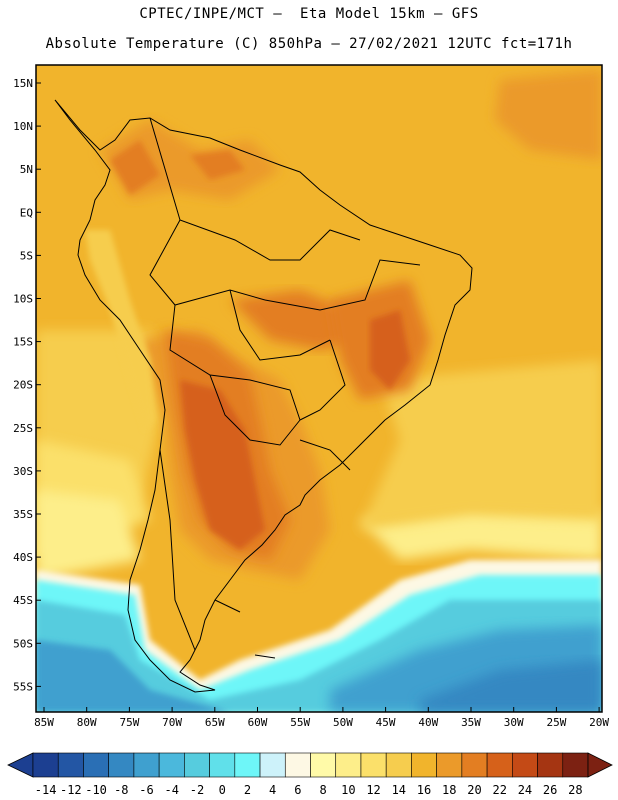 This screenshot has height=800, width=618. Describe the element at coordinates (121, 790) in the screenshot. I see `colorbar-tick-label: -8` at that location.